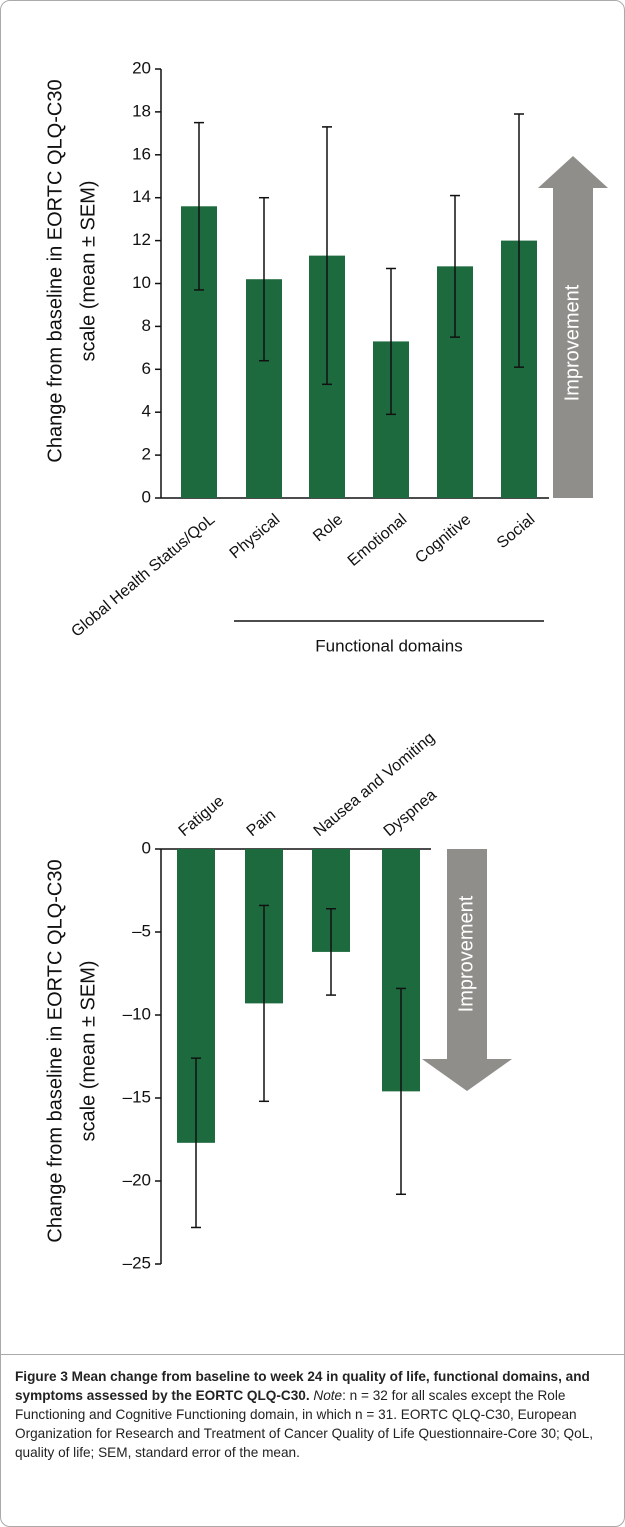 Image resolution: width=625 pixels, height=1527 pixels. What do you see at coordinates (443, 539) in the screenshot?
I see `x-tick-label: Cognitive` at bounding box center [443, 539].